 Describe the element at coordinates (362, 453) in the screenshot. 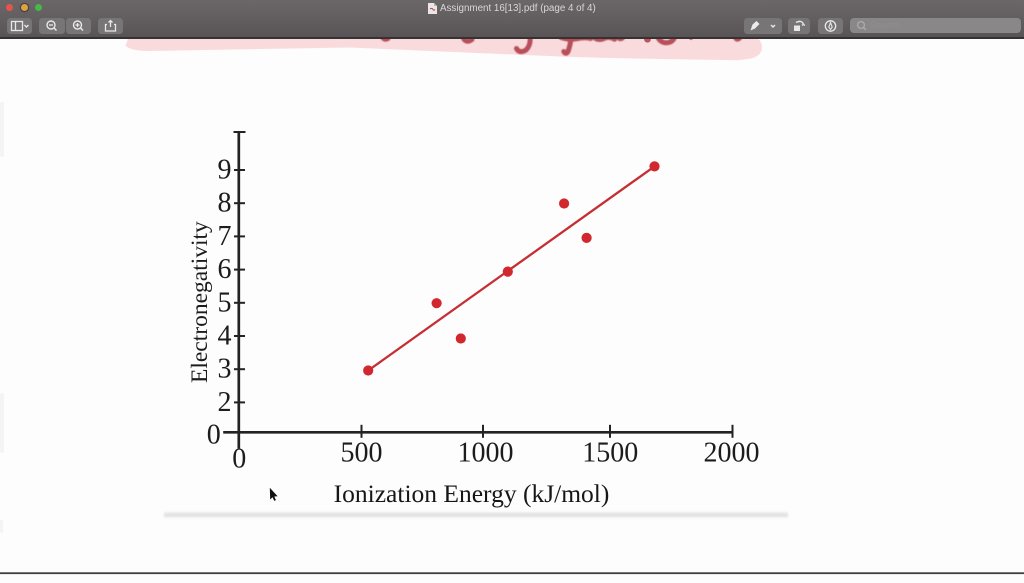

I see `svg-text: 500` at that location.